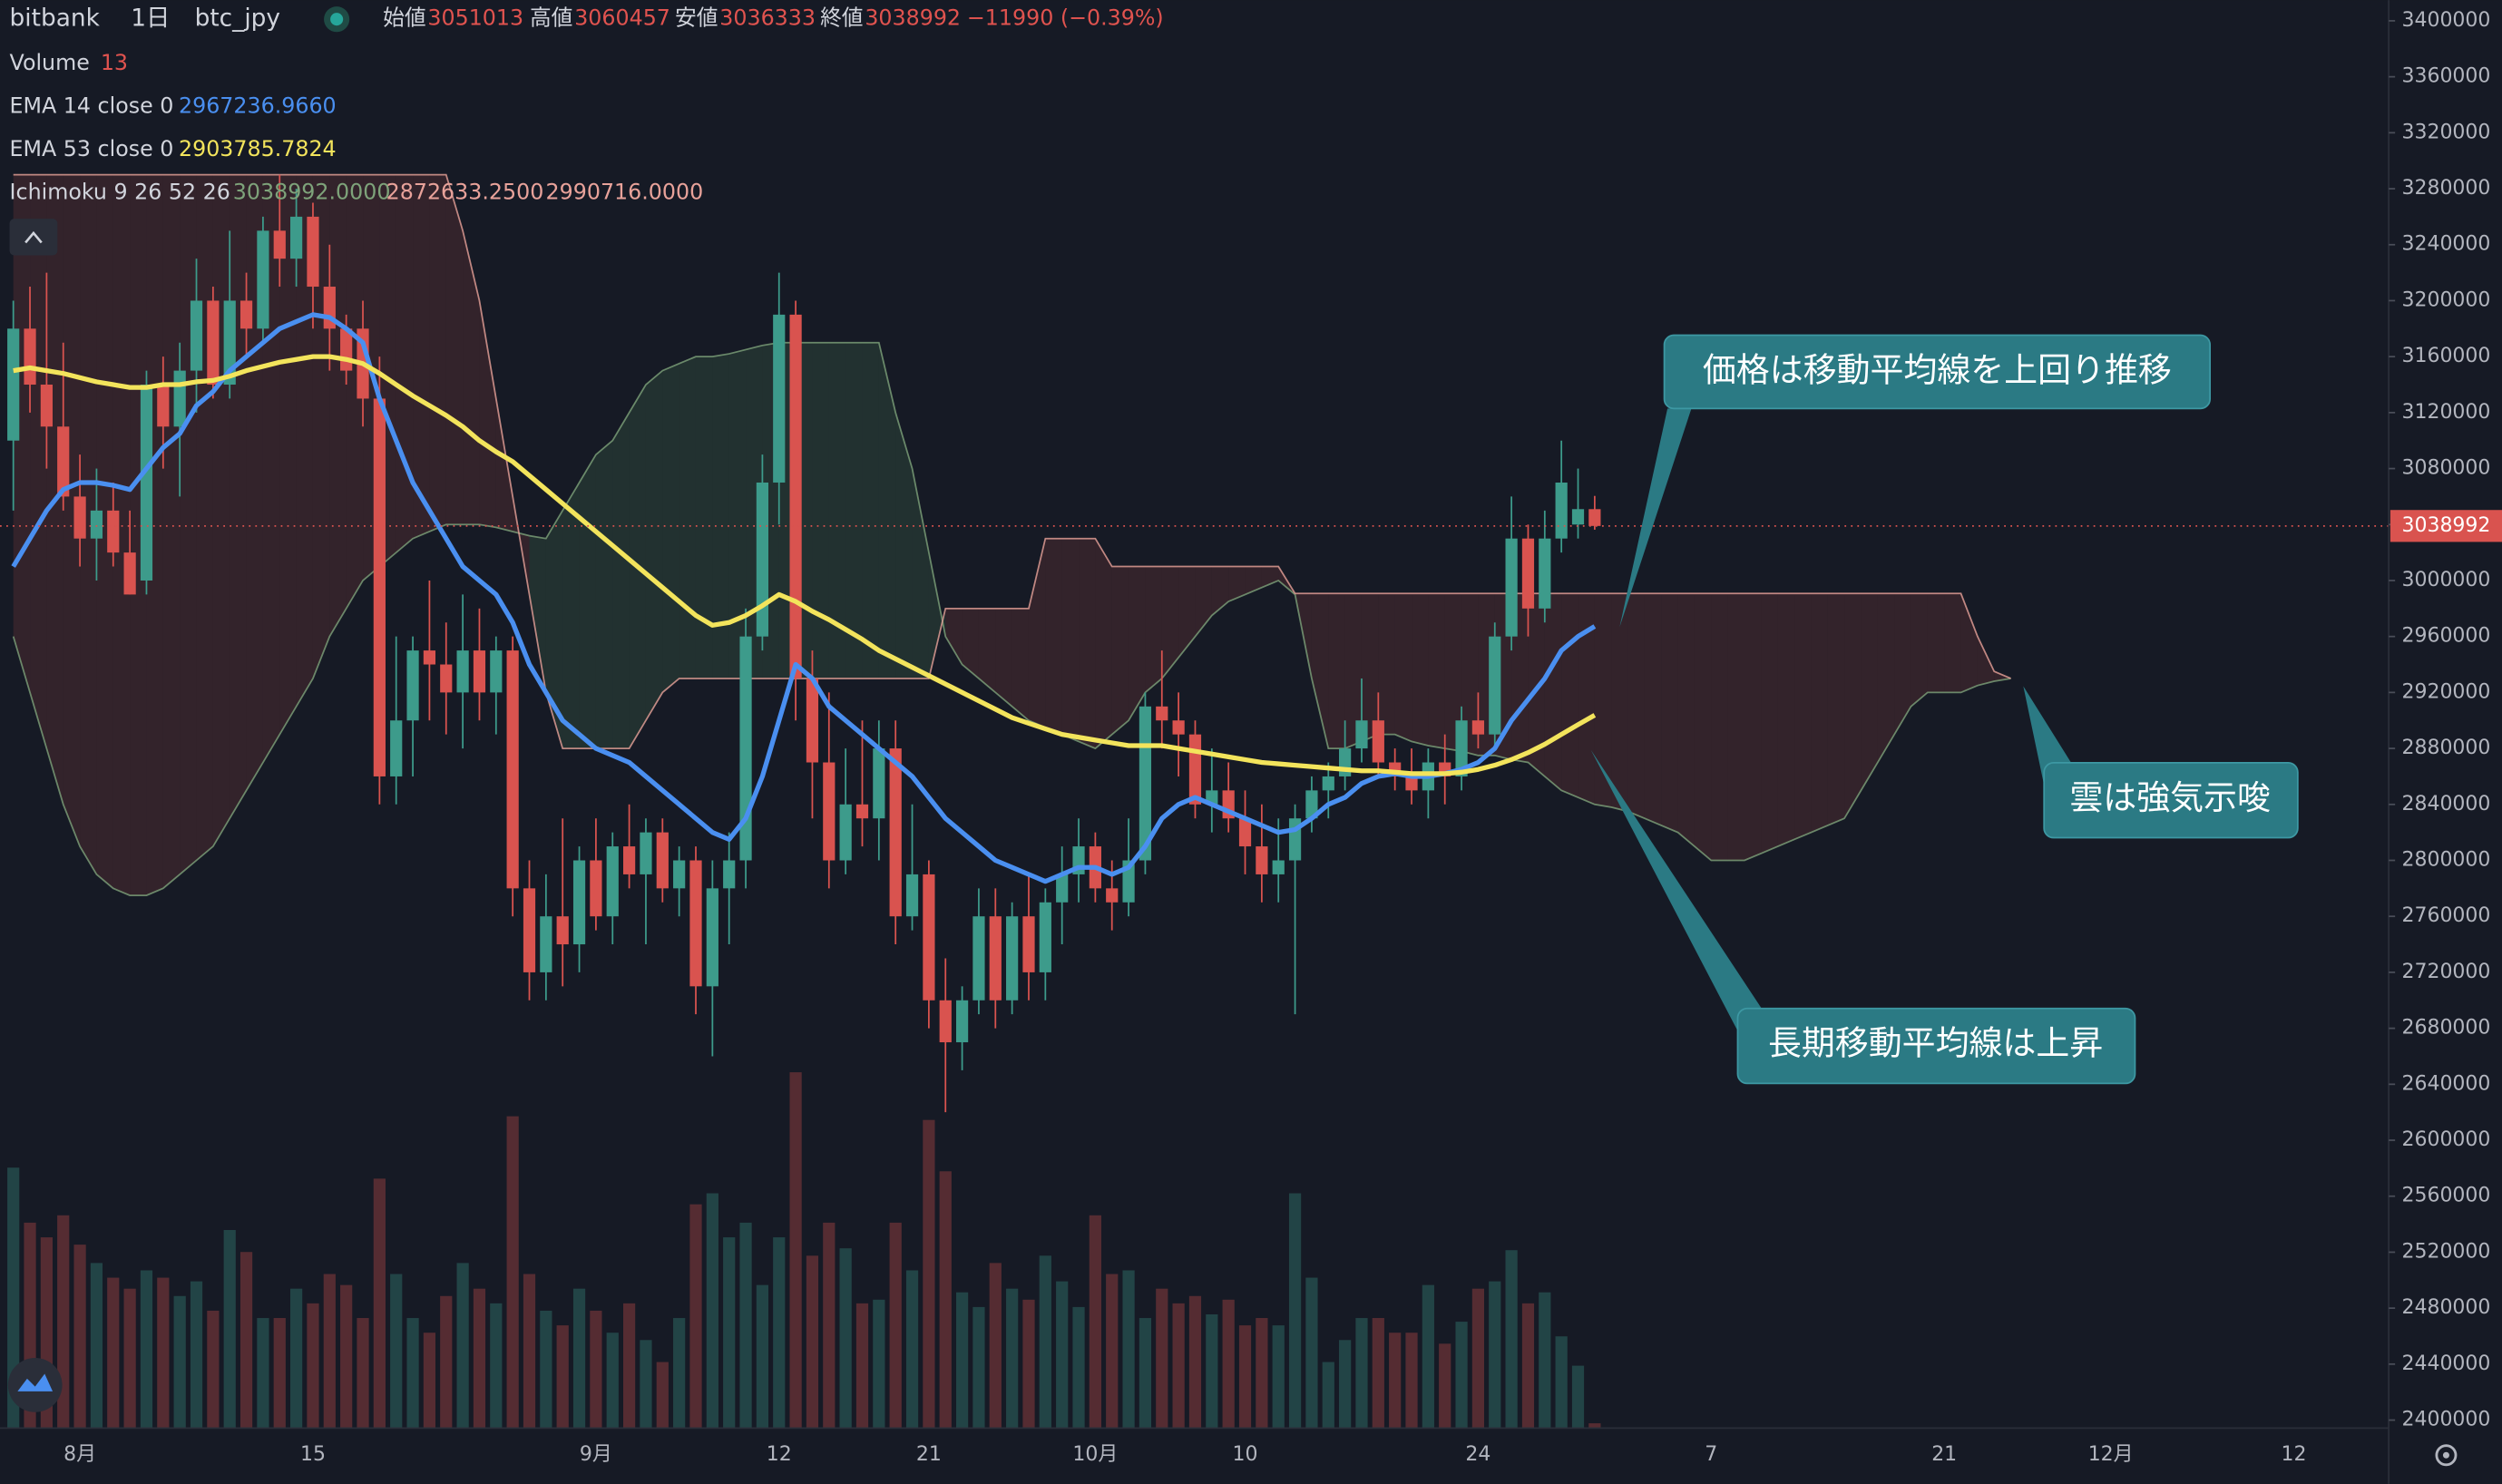 Image resolution: width=2502 pixels, height=1484 pixels. Describe the element at coordinates (2446, 76) in the screenshot. I see `y-tick-label: 3360000` at that location.